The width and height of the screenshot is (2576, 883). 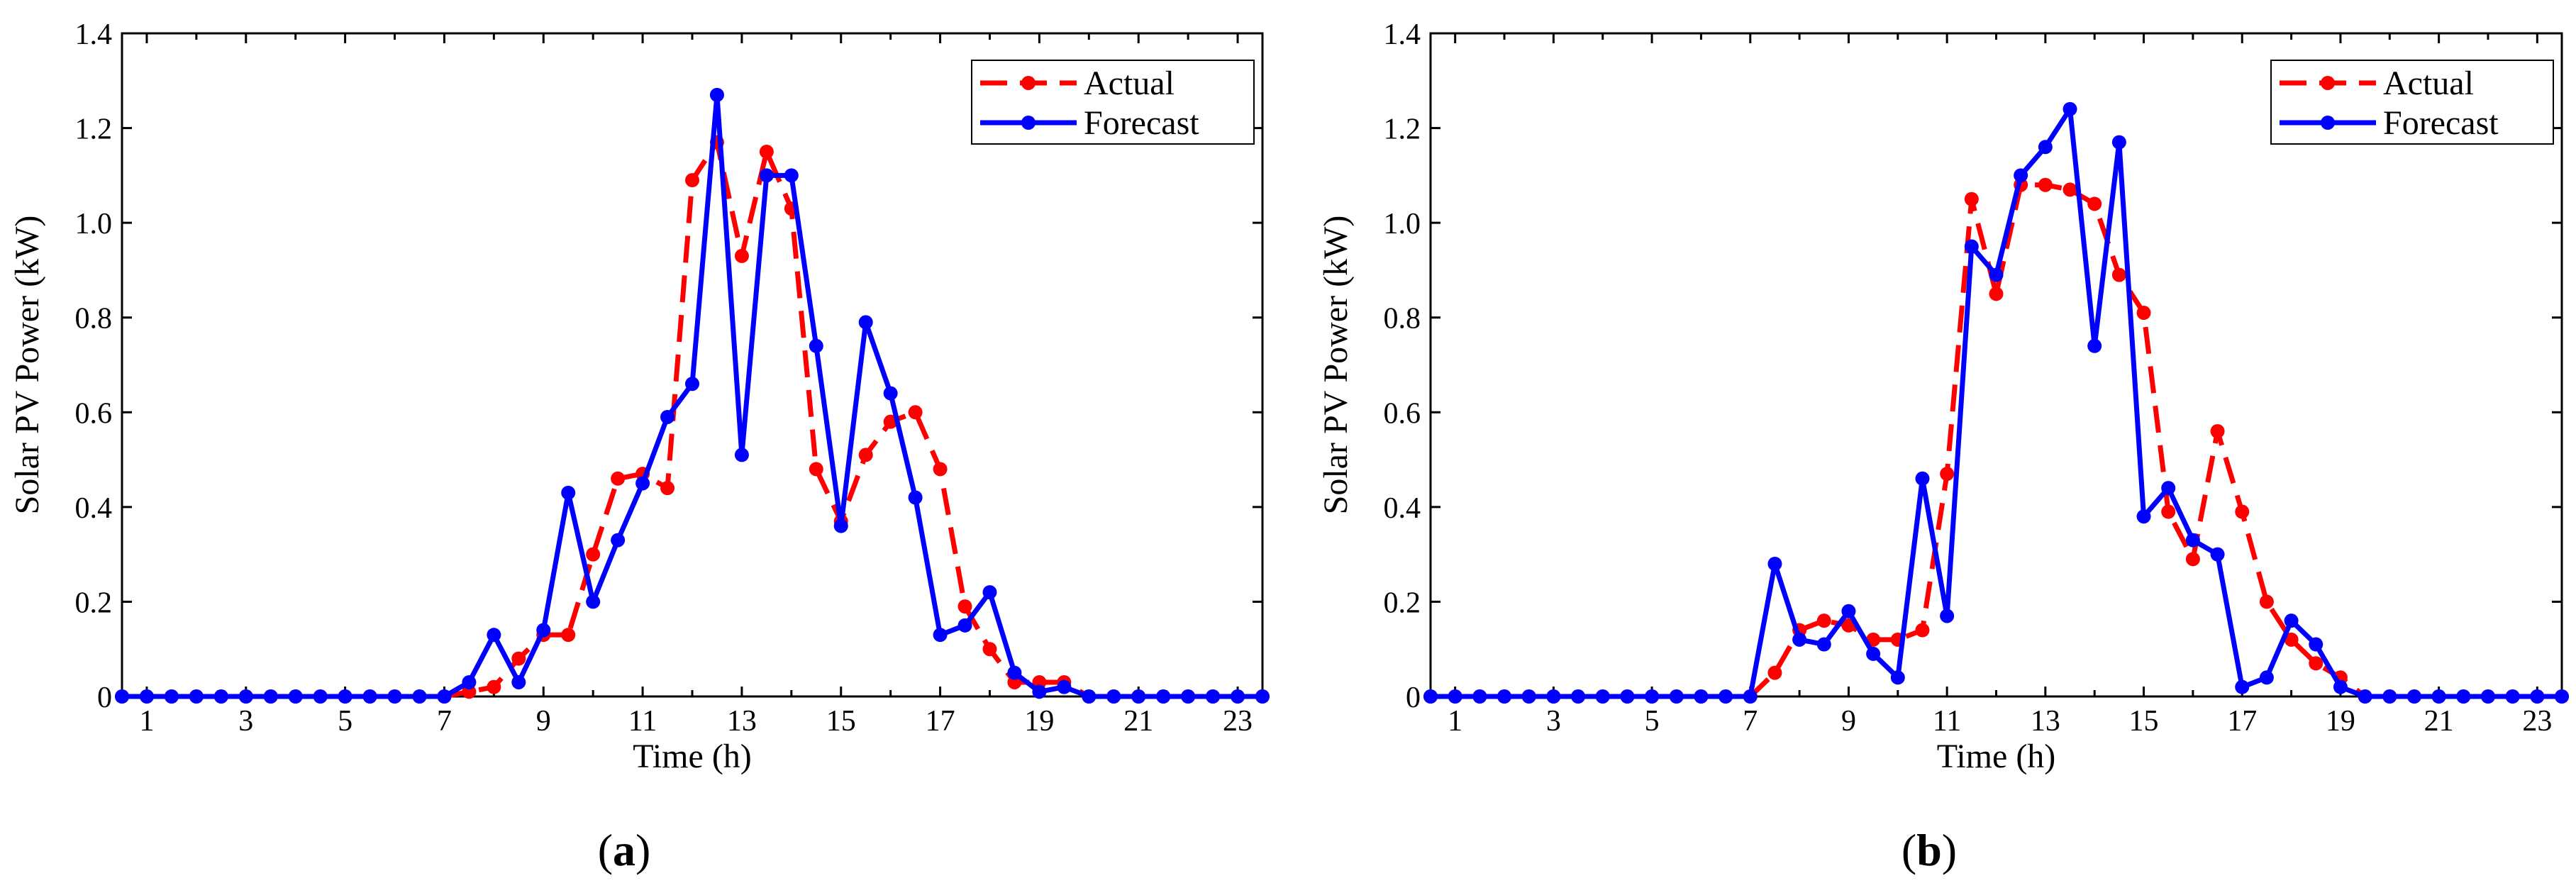 What do you see at coordinates (1402, 508) in the screenshot?
I see `y-tick-label: 0.4` at bounding box center [1402, 508].